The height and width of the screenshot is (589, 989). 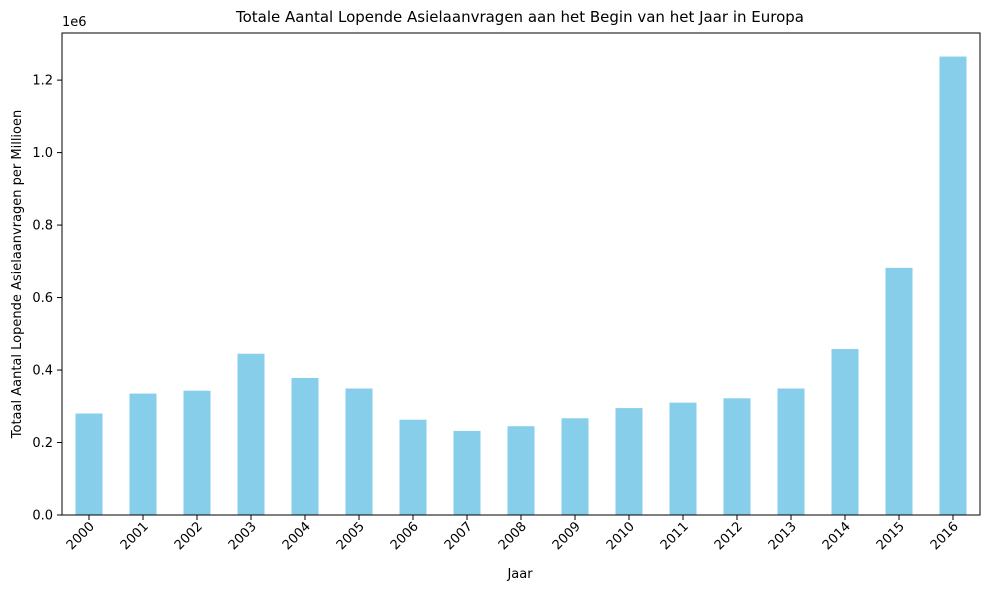 I want to click on bar-2009, so click(x=575, y=466).